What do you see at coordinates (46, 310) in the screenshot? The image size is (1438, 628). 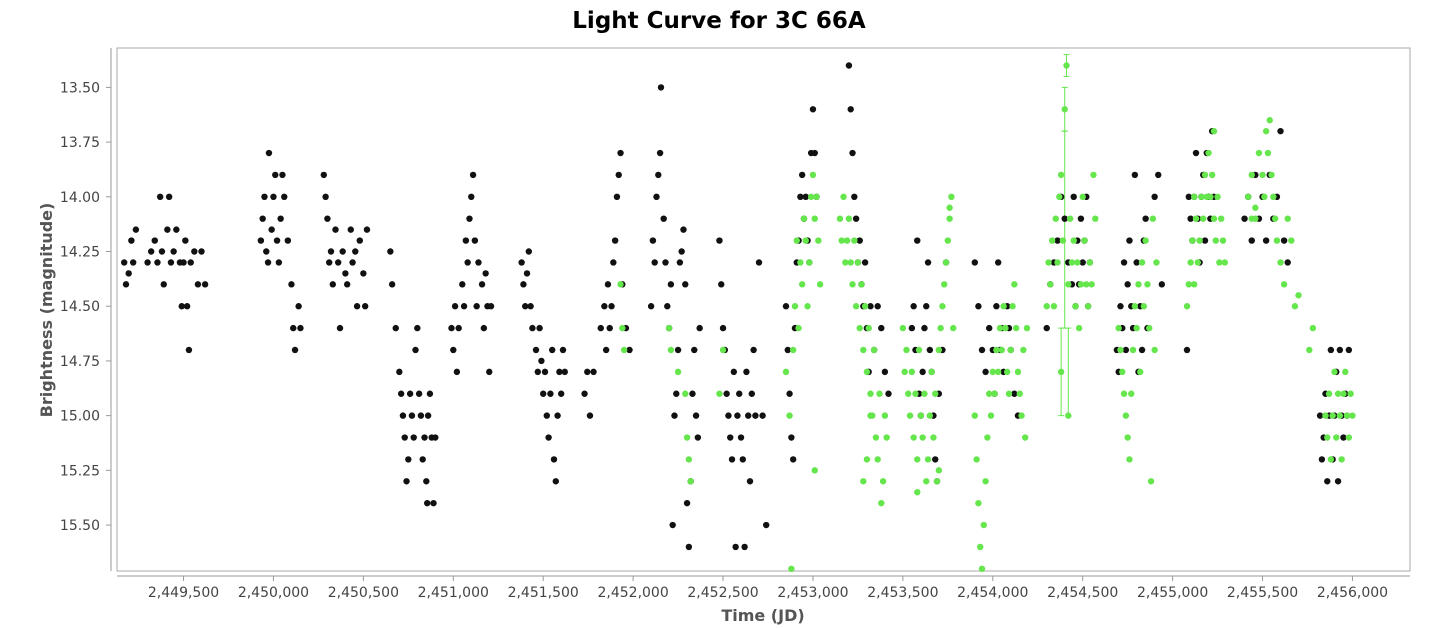 I see `y-axis-title: Brightness (magnitude)` at bounding box center [46, 310].